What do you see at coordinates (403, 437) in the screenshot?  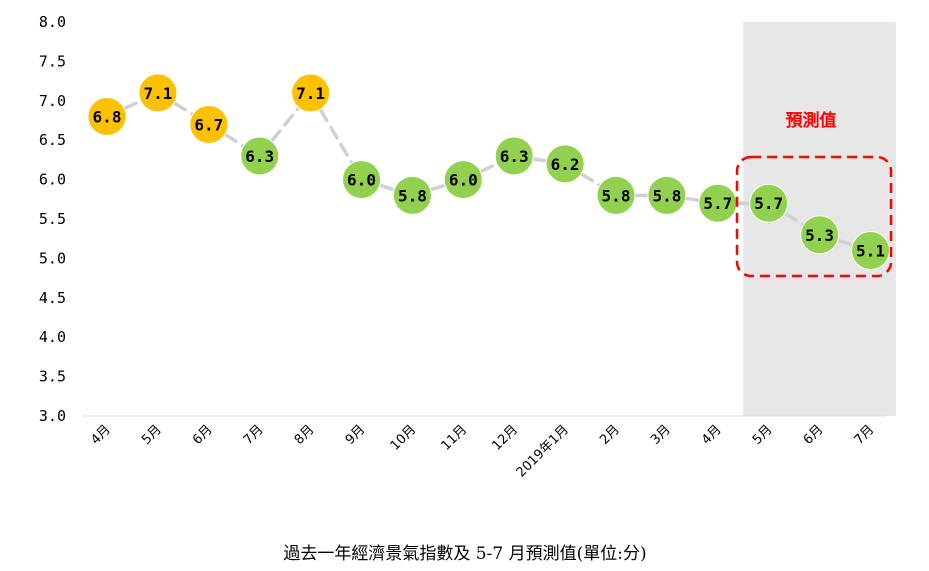 I see `x-category-label: 10月` at bounding box center [403, 437].